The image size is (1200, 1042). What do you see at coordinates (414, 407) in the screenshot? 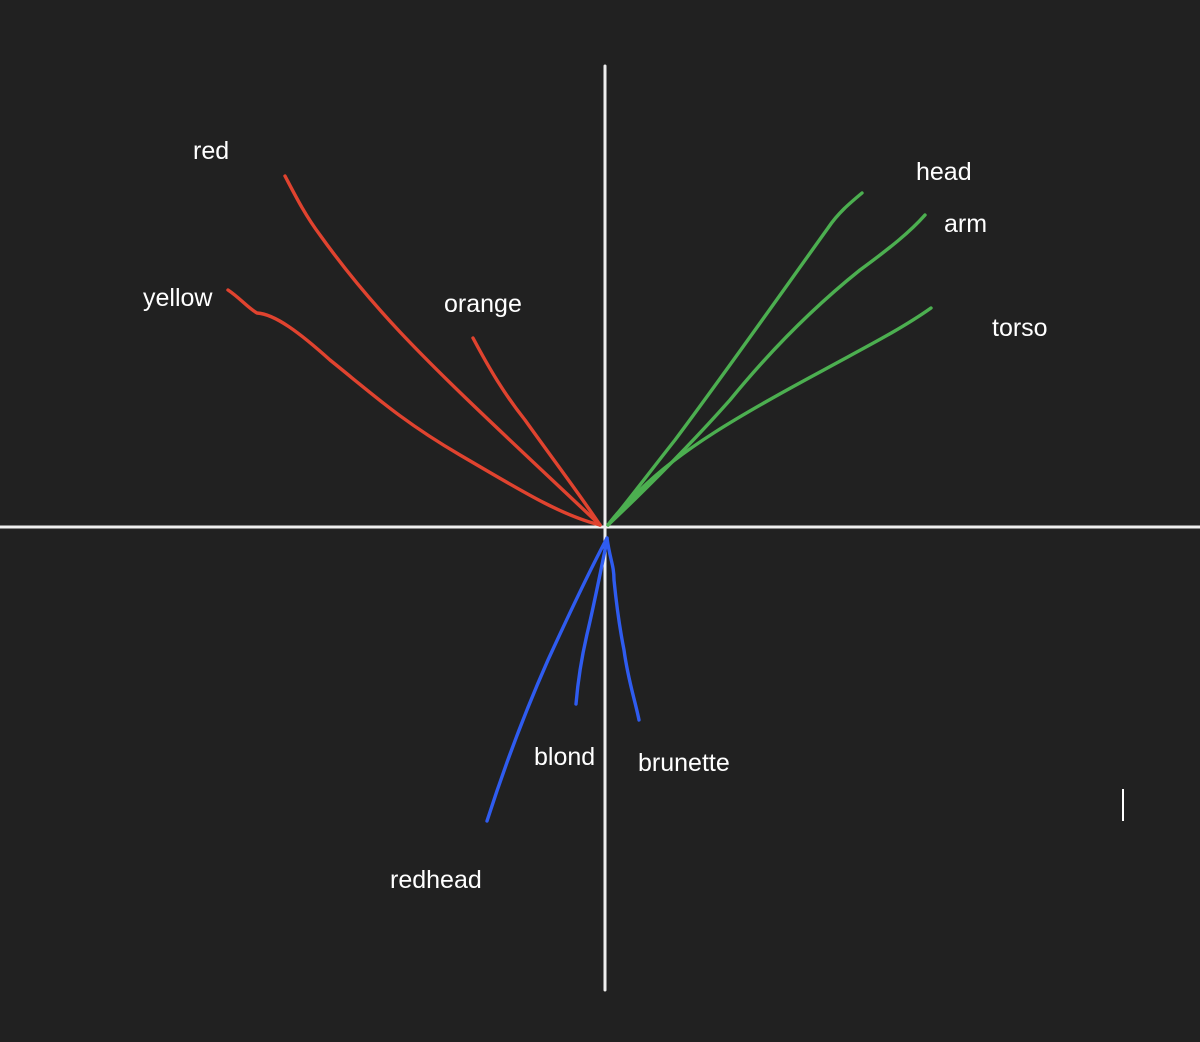
I see `vector-yellow` at bounding box center [414, 407].